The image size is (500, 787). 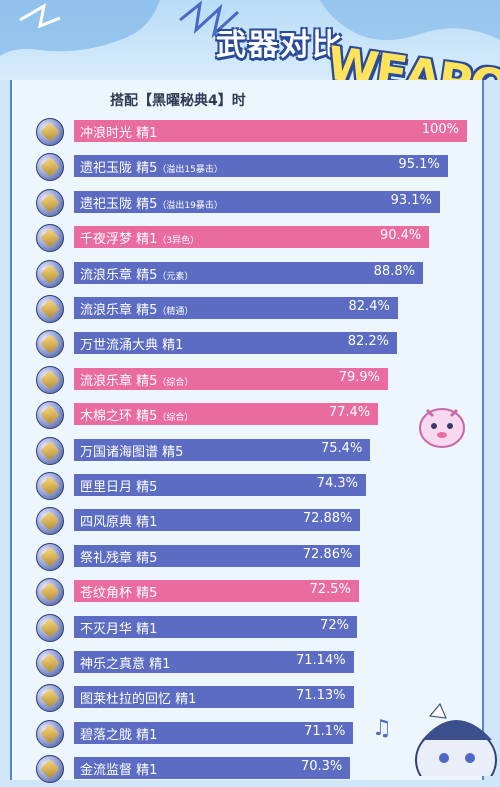 What do you see at coordinates (119, 417) in the screenshot?
I see `bar-label-text: 木棉之环 精5` at bounding box center [119, 417].